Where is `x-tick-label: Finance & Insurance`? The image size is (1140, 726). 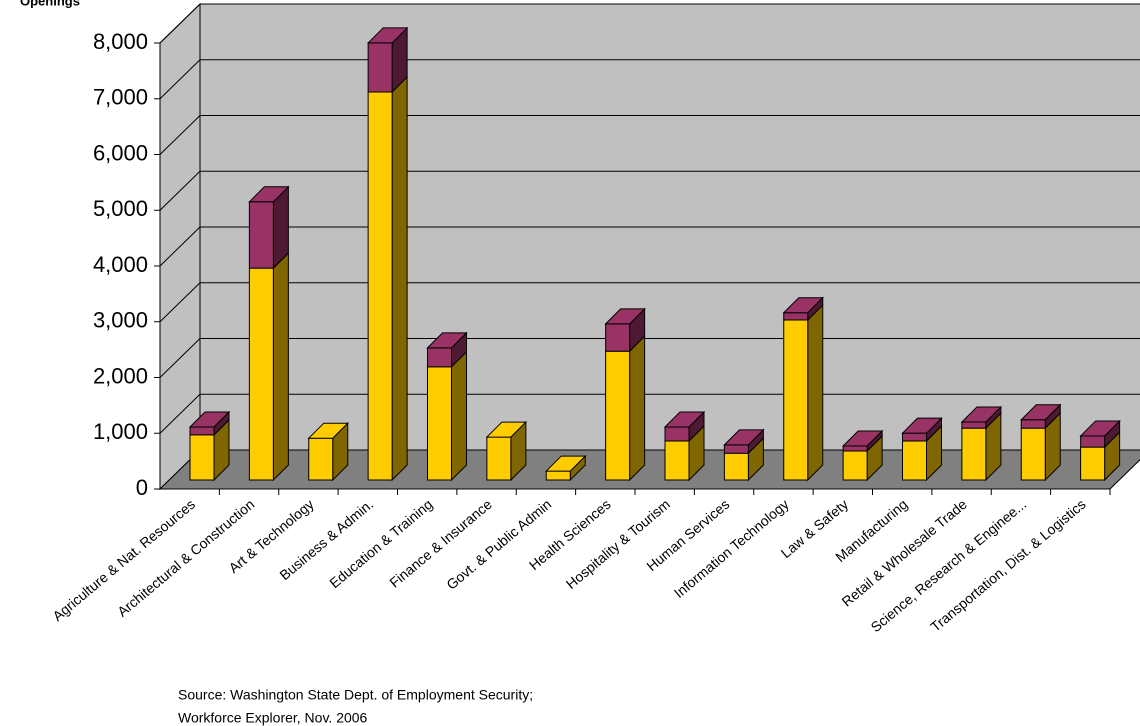 x-tick-label: Finance & Insurance is located at coordinates (440, 543).